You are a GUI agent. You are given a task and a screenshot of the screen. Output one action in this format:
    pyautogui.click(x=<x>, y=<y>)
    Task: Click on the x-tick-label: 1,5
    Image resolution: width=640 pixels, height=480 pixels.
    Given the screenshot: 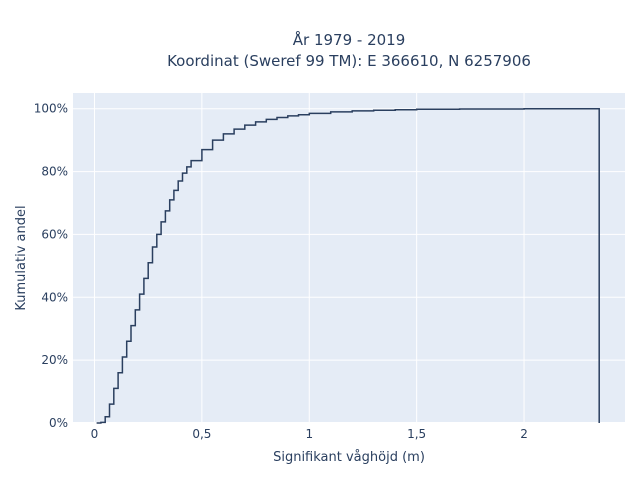 What is the action you would take?
    pyautogui.click(x=416, y=434)
    